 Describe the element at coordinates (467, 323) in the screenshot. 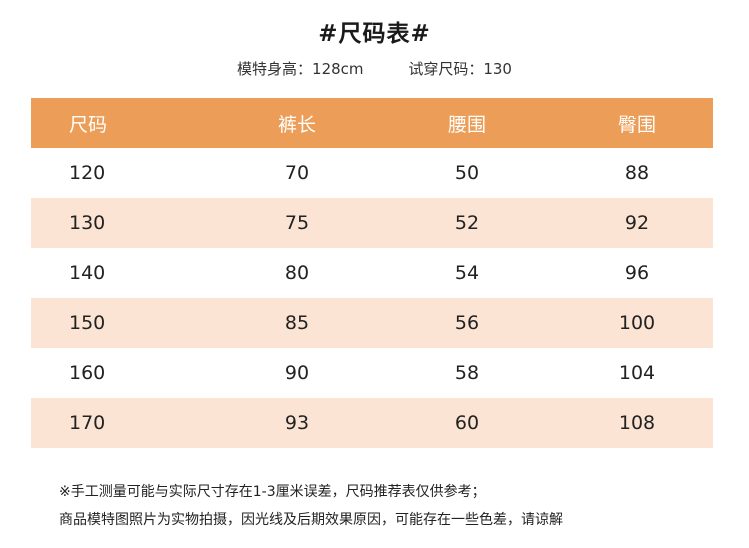

I see `waist-cell: 56` at that location.